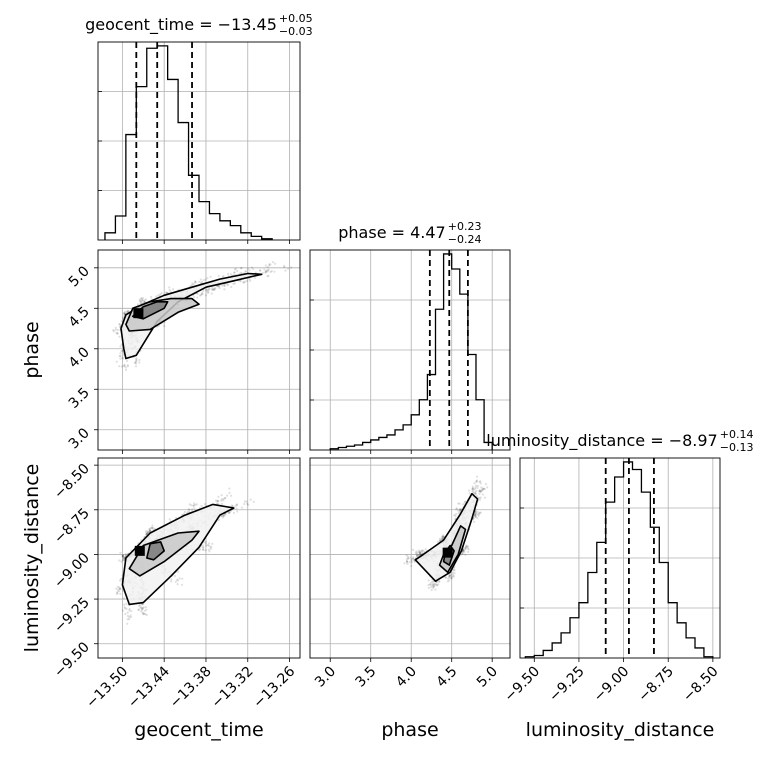 This screenshot has width=760, height=760. I want to click on geocent_time-hist-frame, so click(199, 141).